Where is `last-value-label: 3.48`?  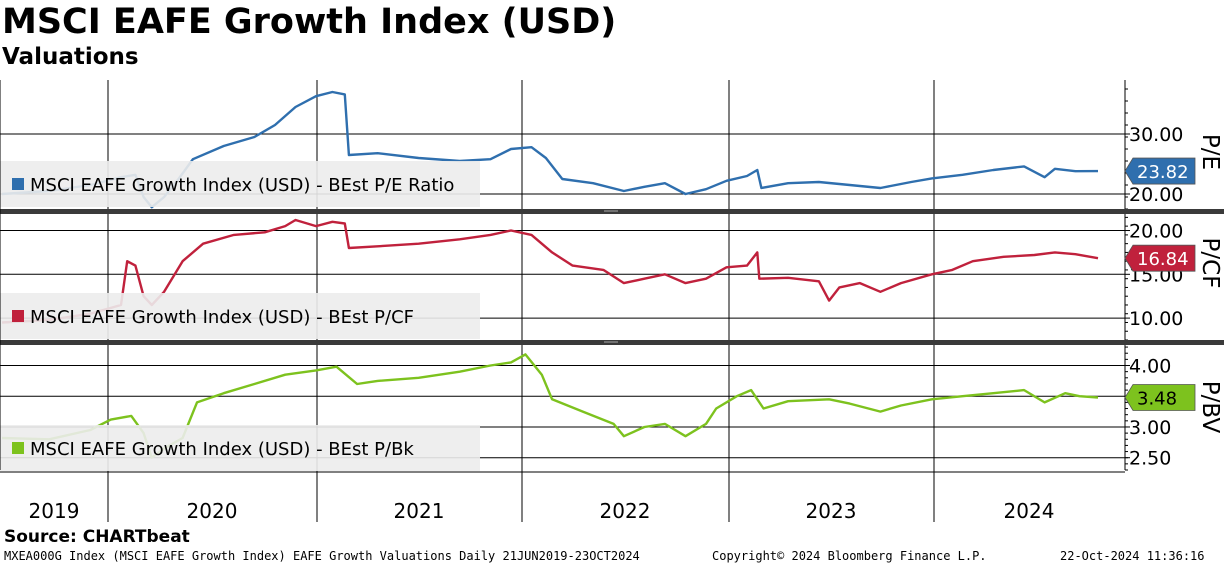 last-value-label: 3.48 is located at coordinates (1157, 398).